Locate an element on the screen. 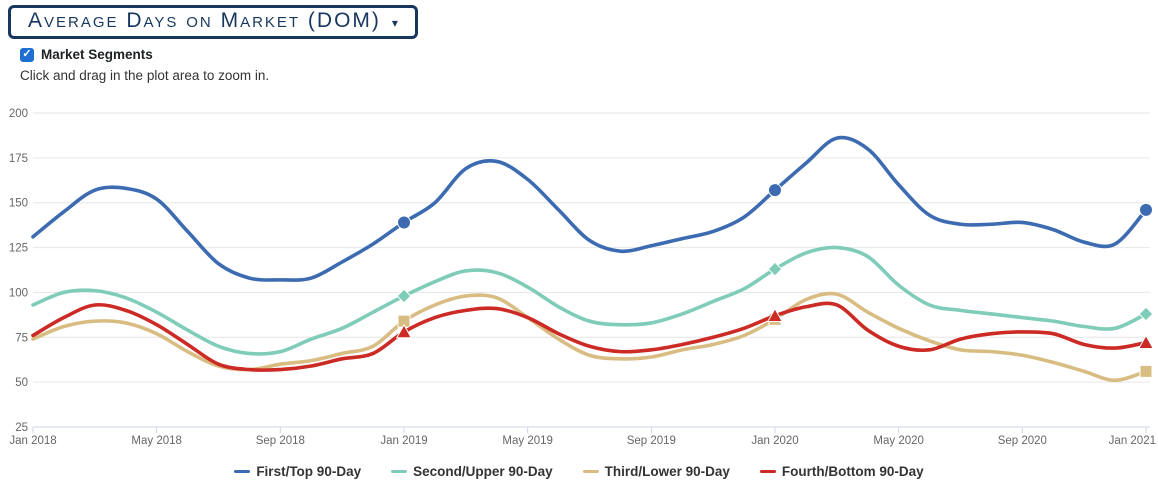 The image size is (1158, 498). svg-text: 25 is located at coordinates (21, 428).